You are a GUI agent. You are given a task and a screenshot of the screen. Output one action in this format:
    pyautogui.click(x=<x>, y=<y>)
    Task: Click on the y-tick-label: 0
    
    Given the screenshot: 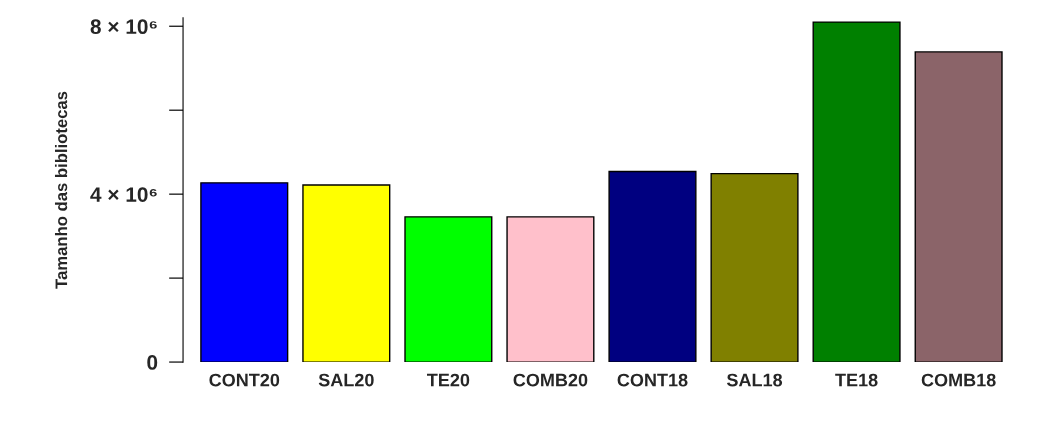 What is the action you would take?
    pyautogui.click(x=152, y=362)
    